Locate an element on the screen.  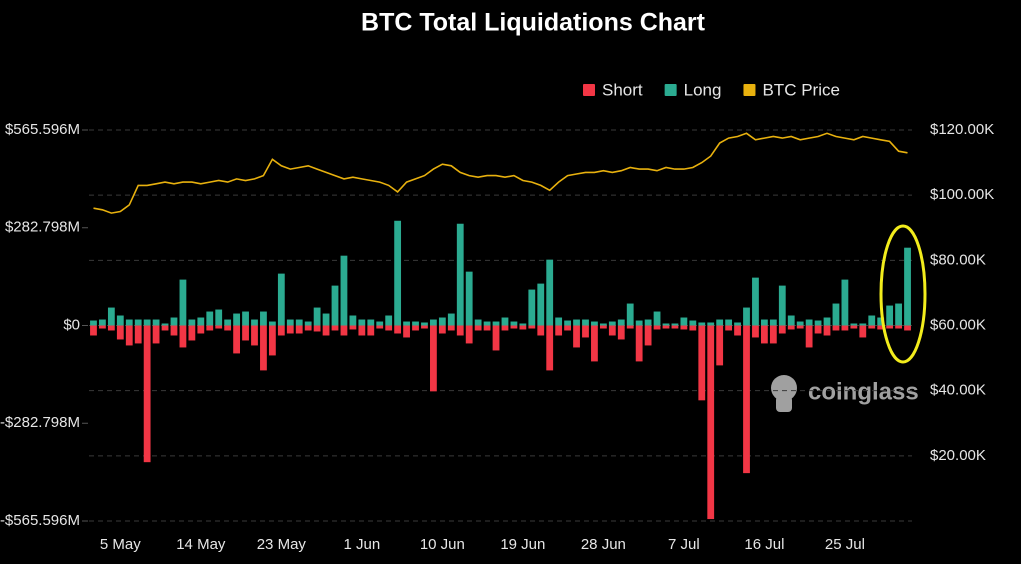
y-tick-label: -$282.798M is located at coordinates (40, 422).